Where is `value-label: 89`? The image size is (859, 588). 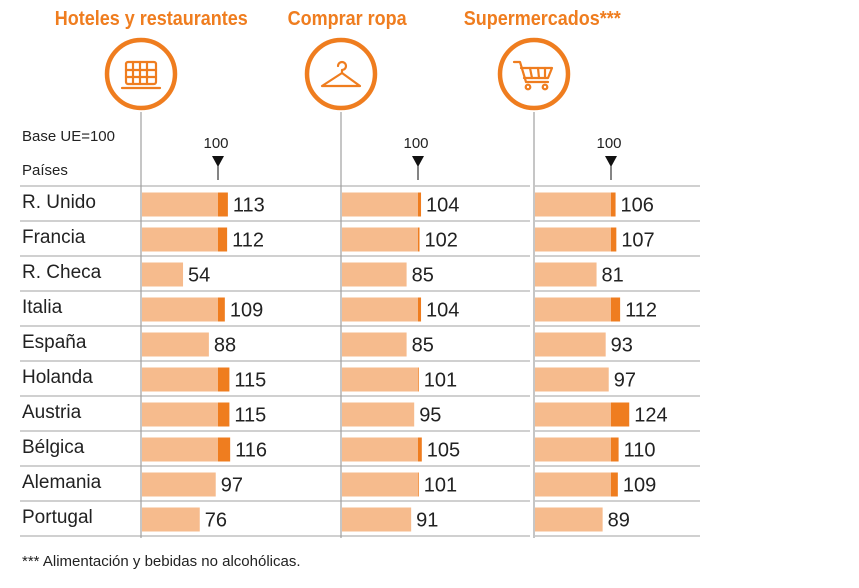
value-label: 89 is located at coordinates (619, 521).